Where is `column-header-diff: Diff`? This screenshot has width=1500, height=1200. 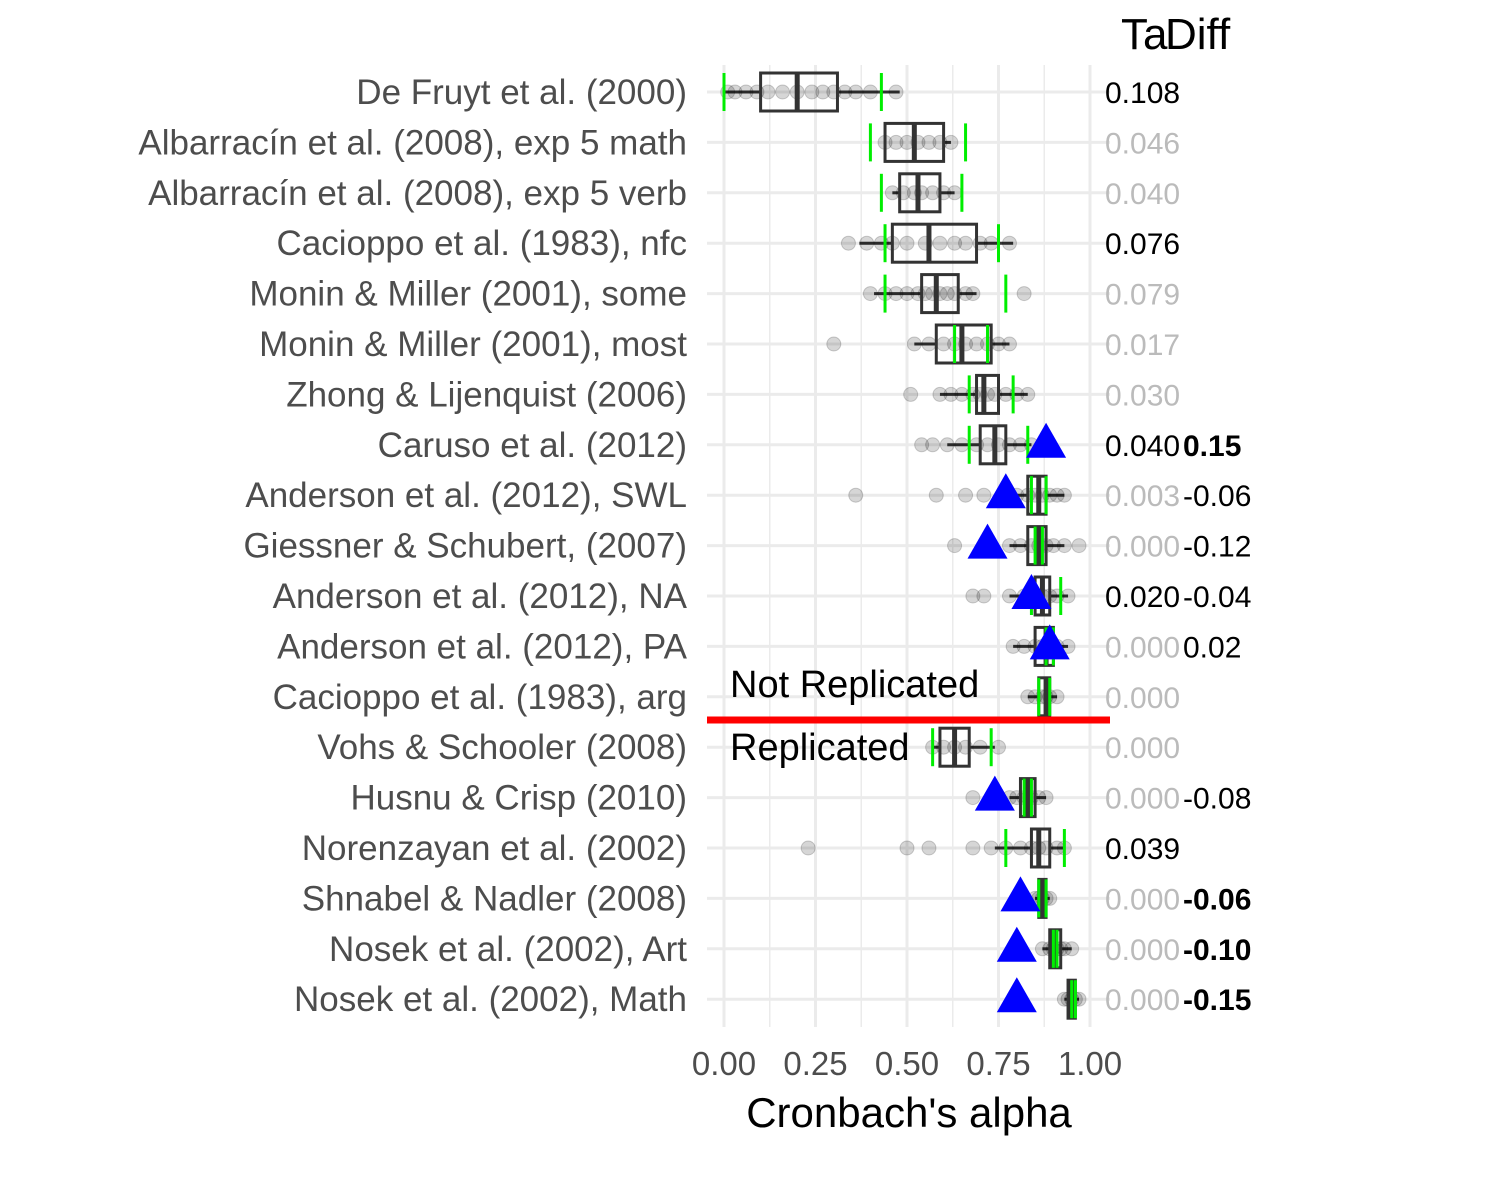
column-header-diff: Diff is located at coordinates (1198, 34).